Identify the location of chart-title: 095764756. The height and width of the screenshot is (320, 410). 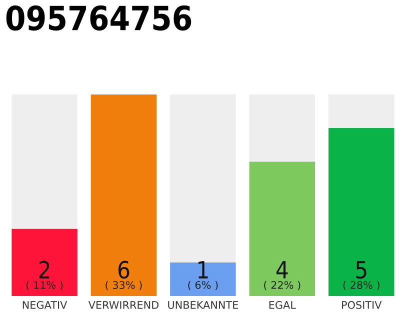
(99, 18).